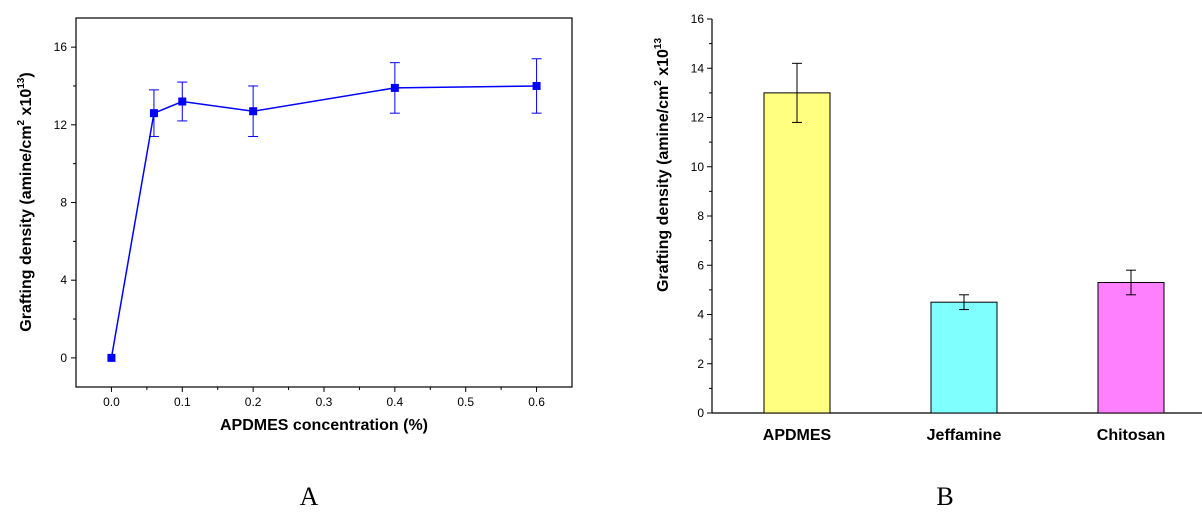 Image resolution: width=1202 pixels, height=512 pixels. What do you see at coordinates (797, 435) in the screenshot?
I see `chart-b-category-label: APDMES` at bounding box center [797, 435].